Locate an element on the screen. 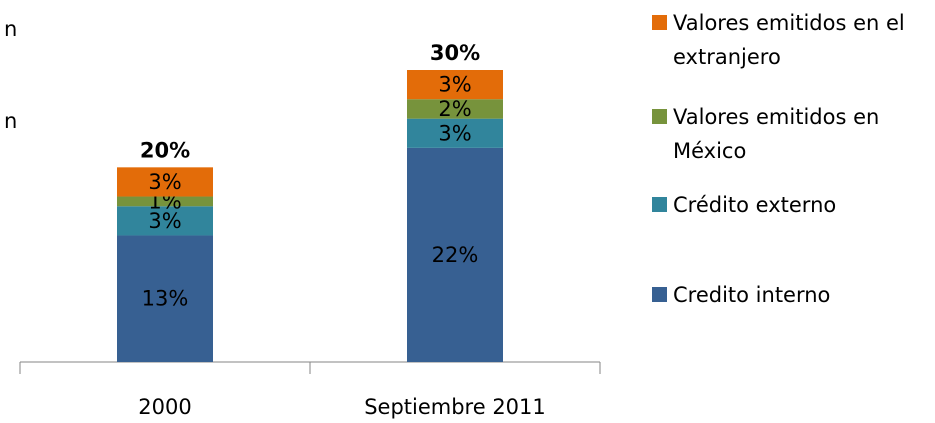  legend-label: Credito interno is located at coordinates (752, 295).